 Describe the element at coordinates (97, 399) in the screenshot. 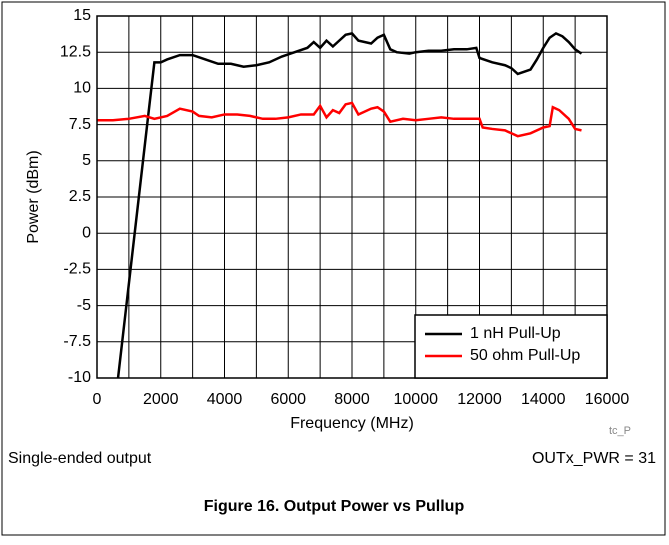

I see `x-tick-label: 0` at that location.